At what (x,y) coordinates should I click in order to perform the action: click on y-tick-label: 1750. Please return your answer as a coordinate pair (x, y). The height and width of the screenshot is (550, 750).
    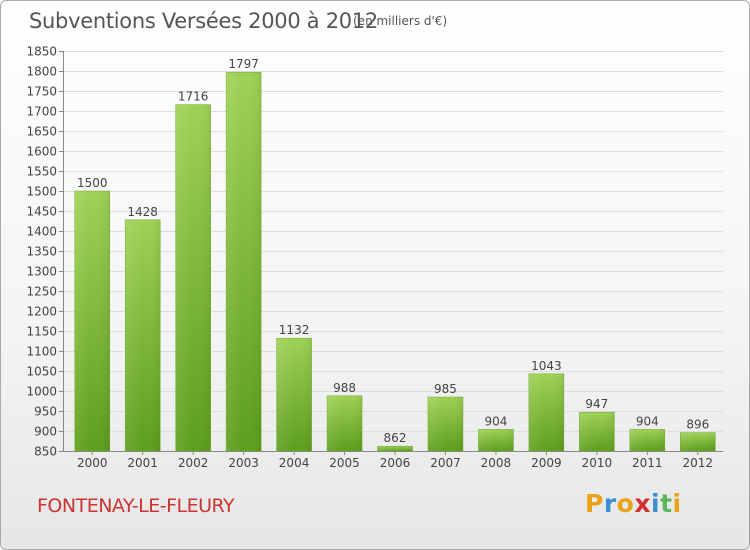
    Looking at the image, I should click on (41, 92).